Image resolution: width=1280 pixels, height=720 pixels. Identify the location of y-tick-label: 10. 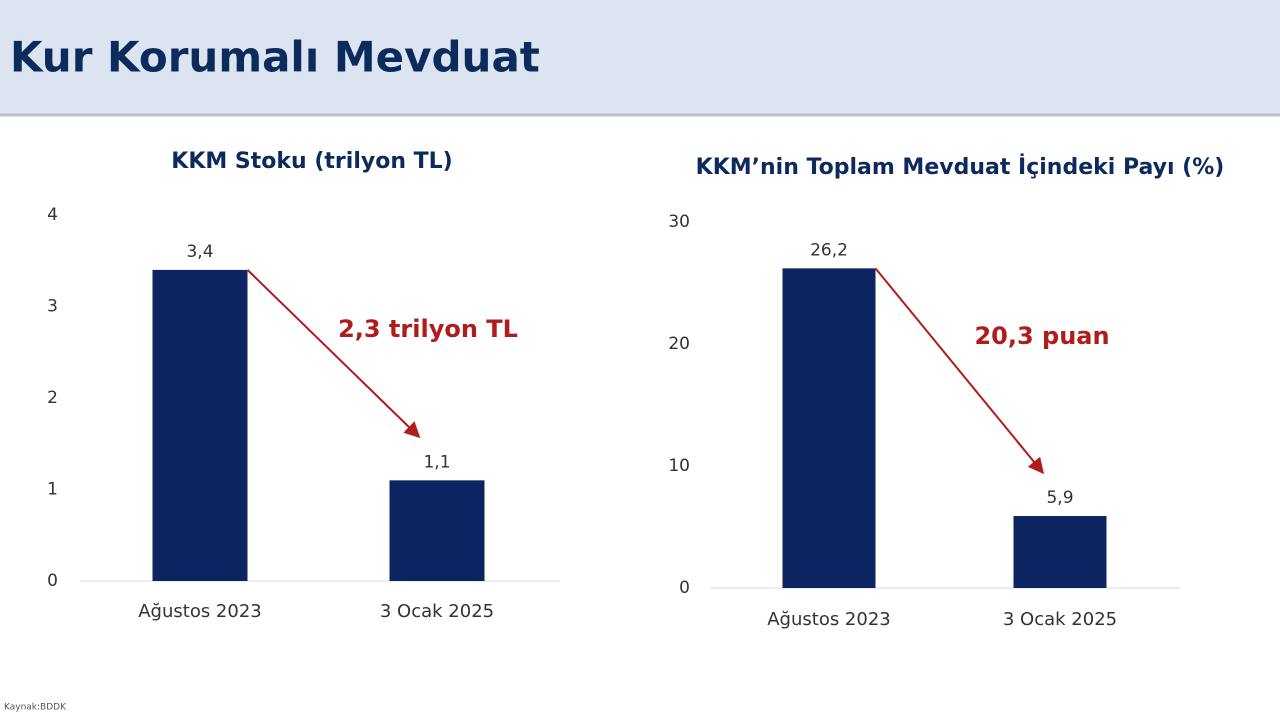
(679, 466).